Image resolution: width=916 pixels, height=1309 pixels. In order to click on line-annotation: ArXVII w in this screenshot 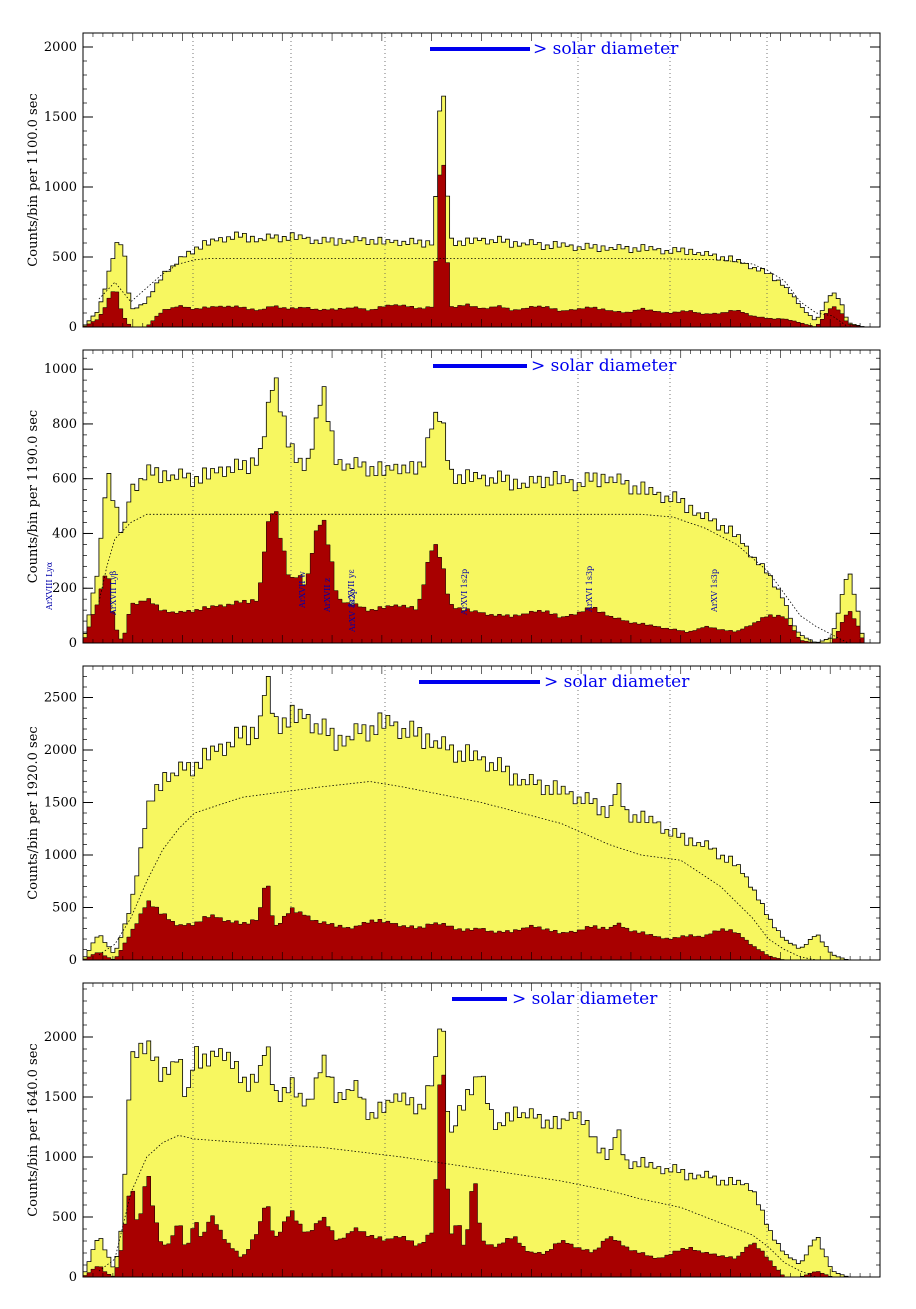, I will do `click(302, 590)`.